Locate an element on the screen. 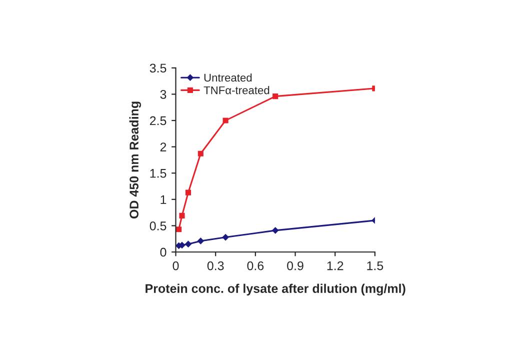  x-tick-label: 0.3 is located at coordinates (215, 265).